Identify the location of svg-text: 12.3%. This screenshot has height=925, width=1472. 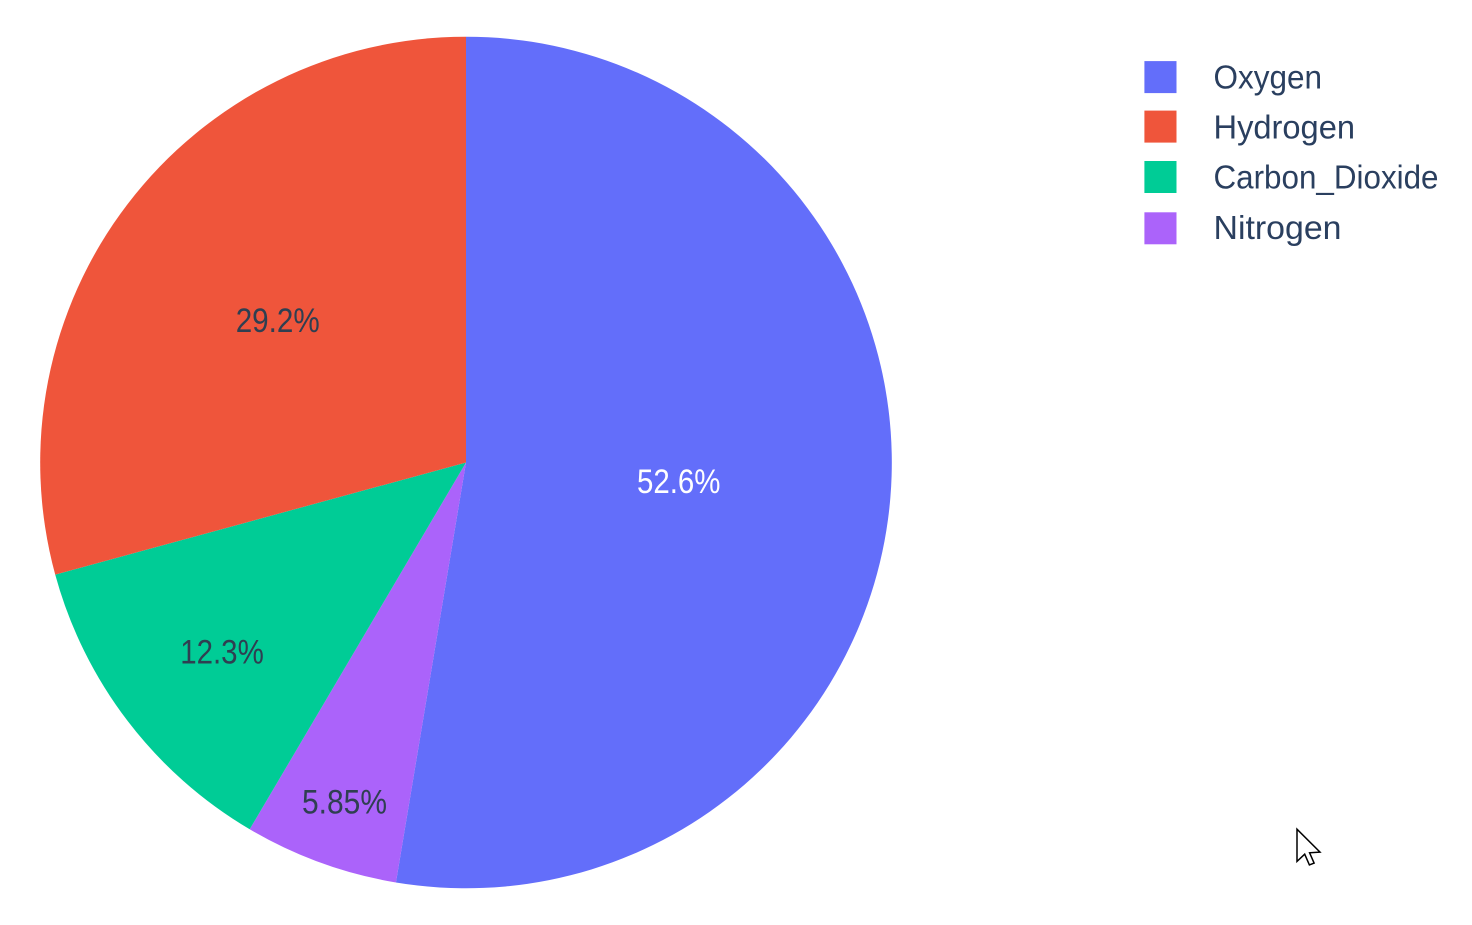
(222, 653).